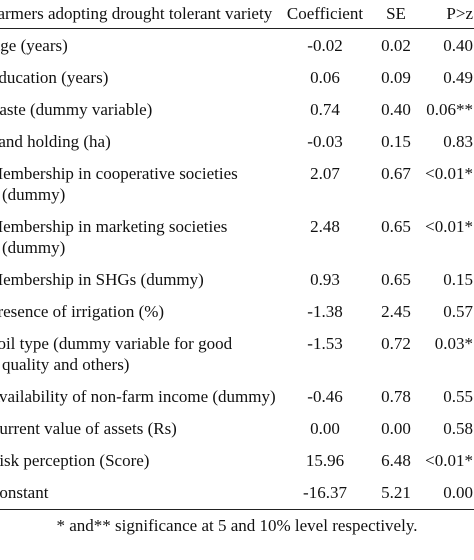 This screenshot has height=560, width=474. I want to click on row-coefficient: 0.00, so click(325, 428).